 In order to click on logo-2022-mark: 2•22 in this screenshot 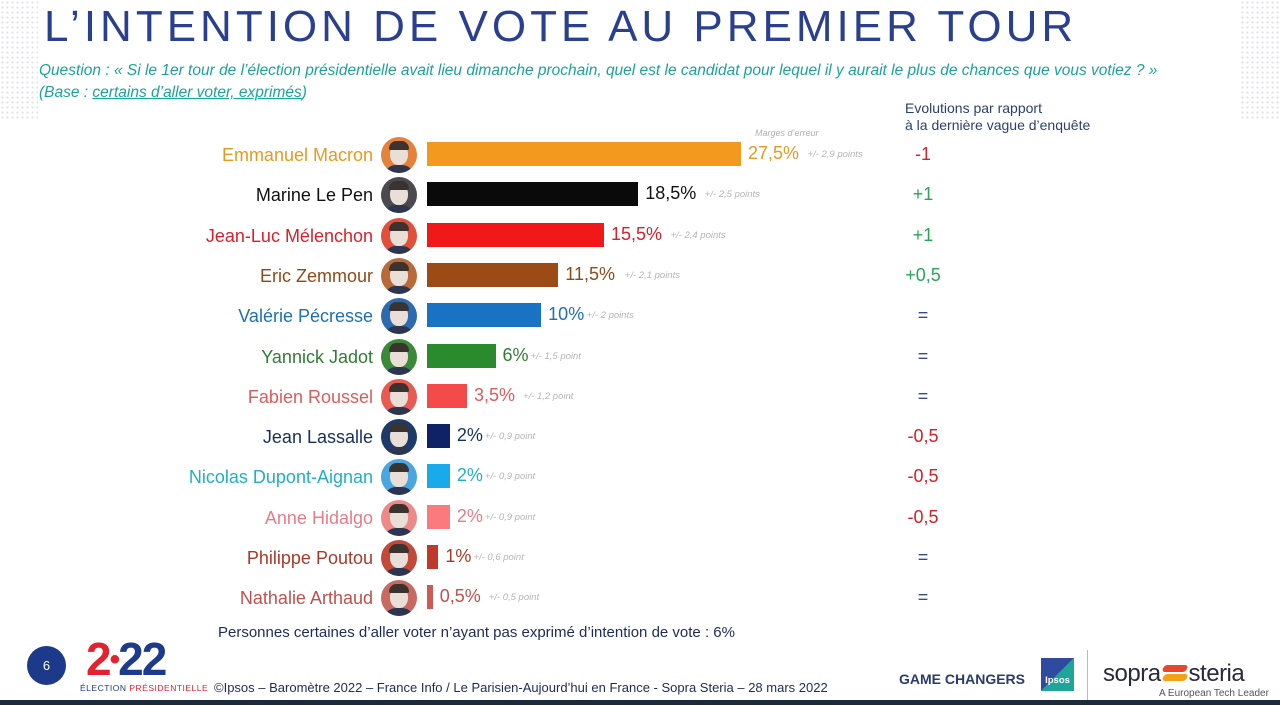, I will do `click(126, 659)`.